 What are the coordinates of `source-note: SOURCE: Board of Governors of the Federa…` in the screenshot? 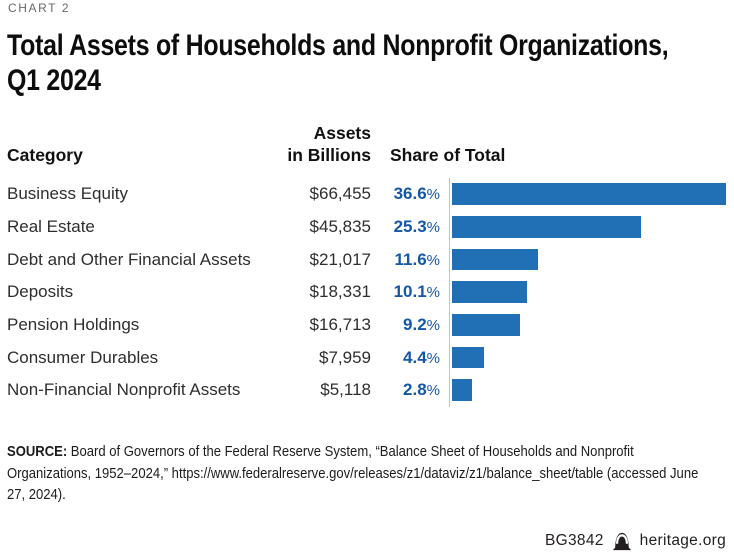 It's located at (361, 473).